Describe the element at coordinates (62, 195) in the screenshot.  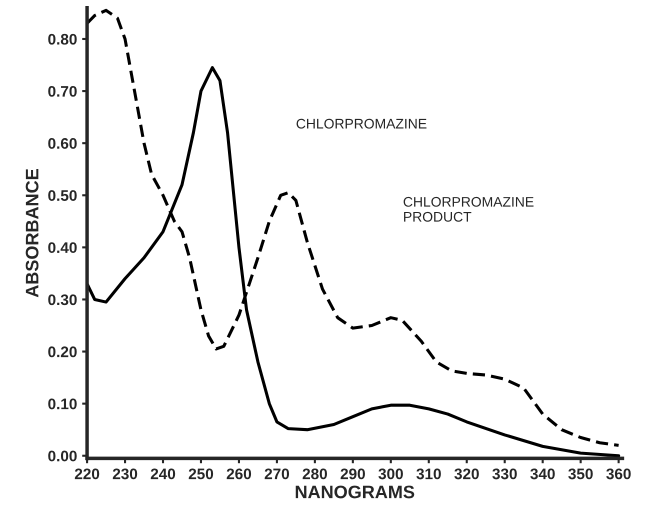
I see `y-tick-label: 0.50` at that location.